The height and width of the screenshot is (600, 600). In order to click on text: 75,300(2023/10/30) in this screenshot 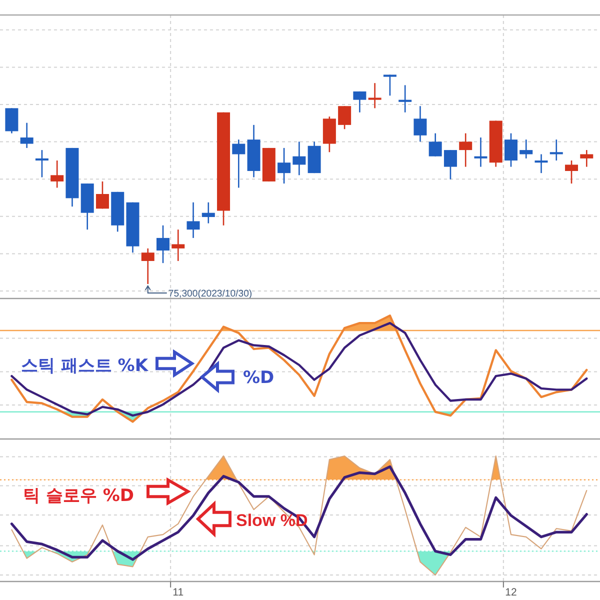, I will do `click(210, 294)`.